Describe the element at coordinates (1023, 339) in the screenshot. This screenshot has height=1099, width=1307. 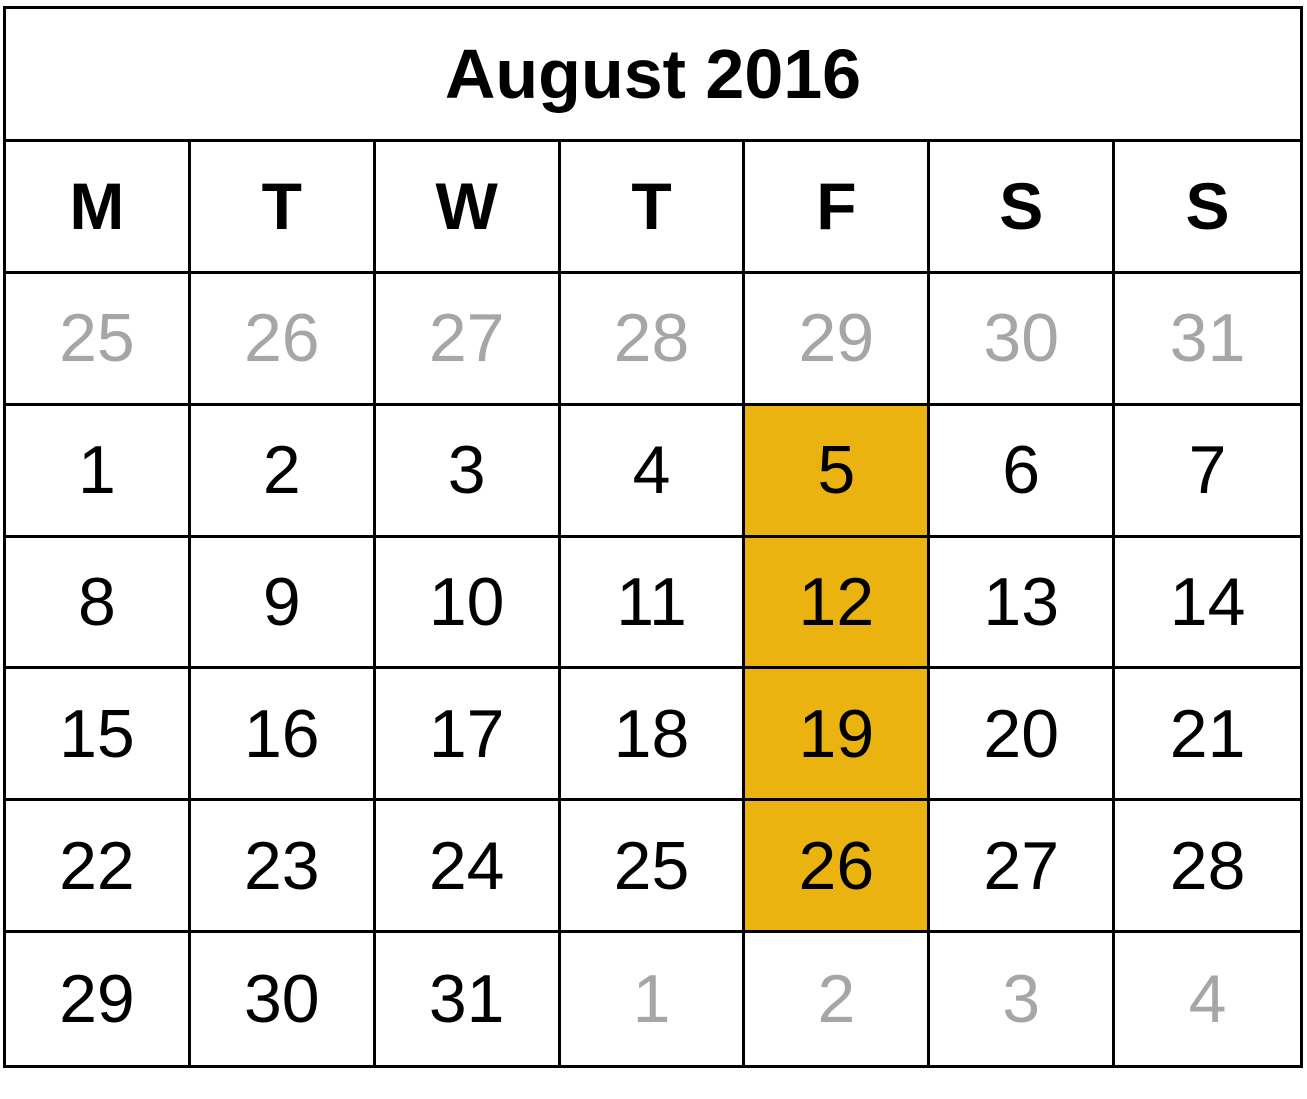
I see `adjacent-month-day-cell: 30` at that location.